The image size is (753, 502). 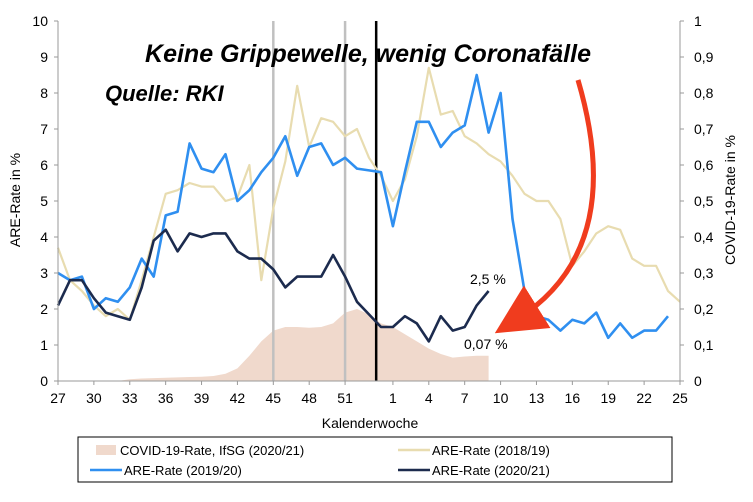 I want to click on y-right-tick-label: 0,3, so click(x=704, y=273).